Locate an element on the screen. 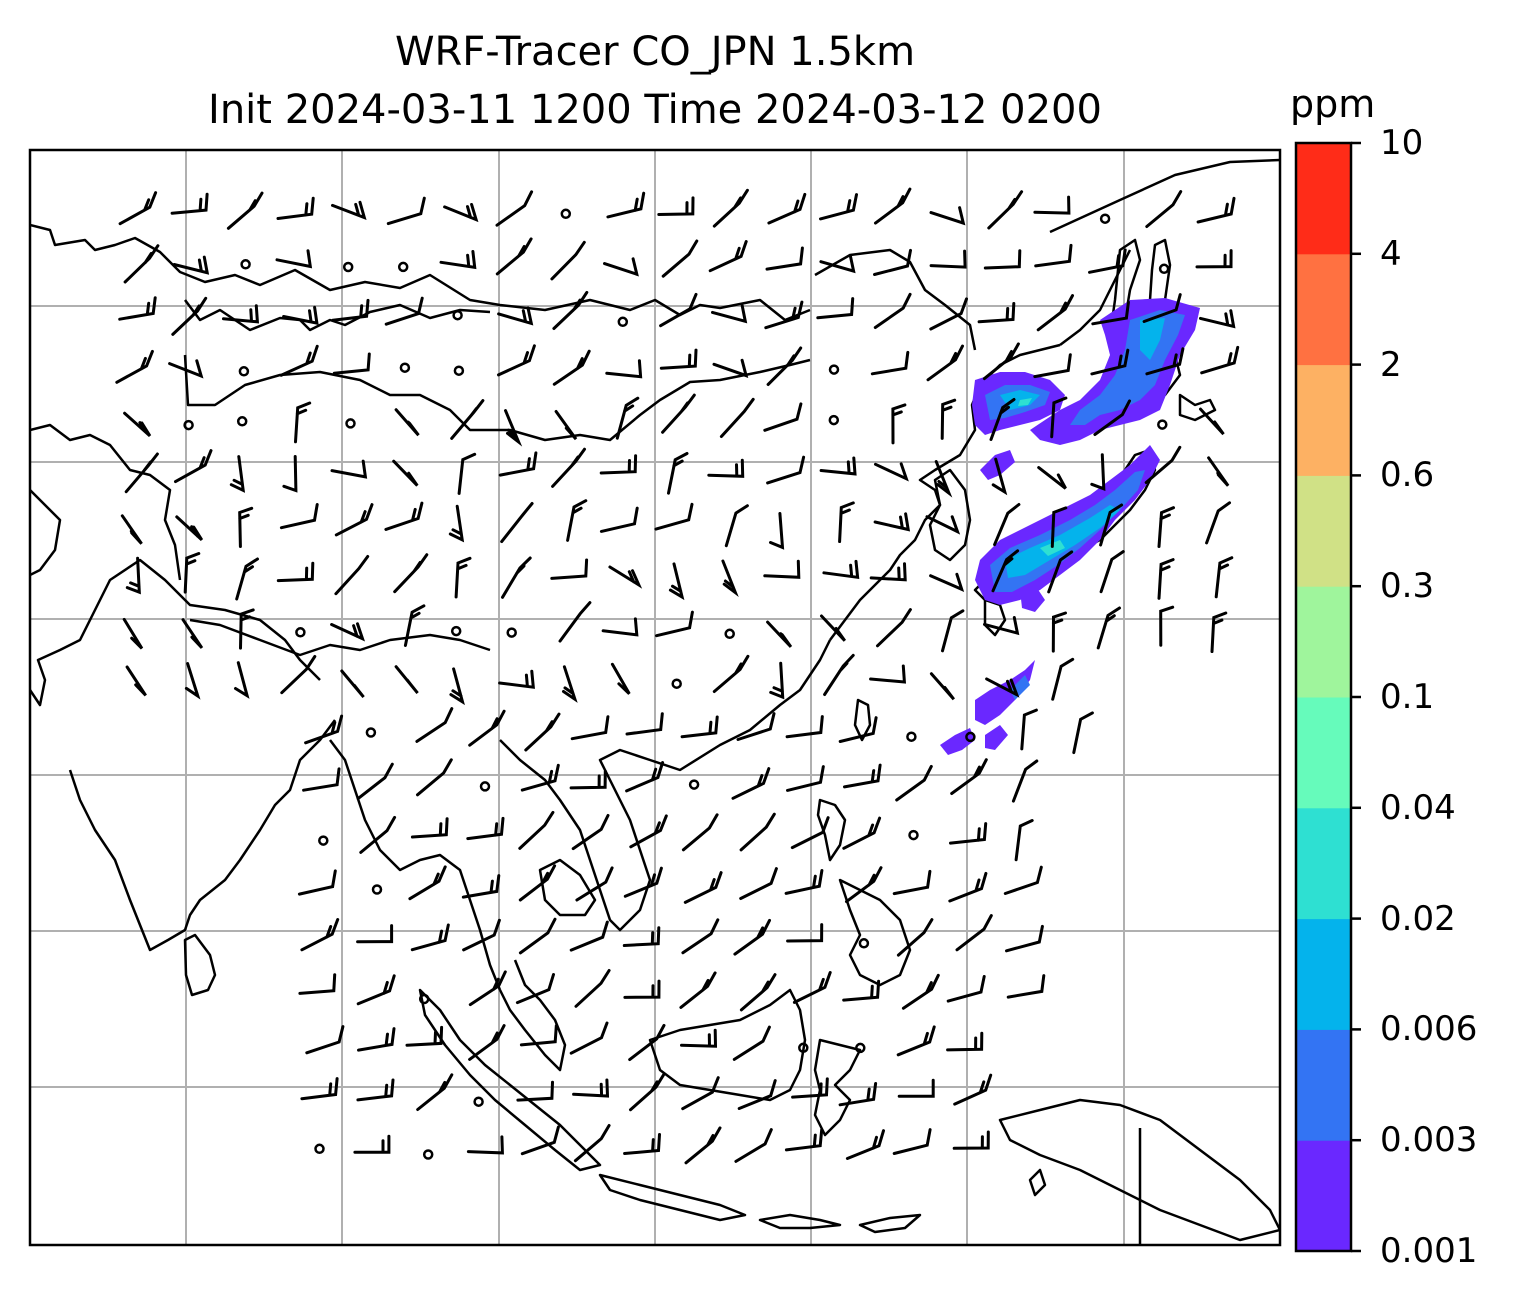  colorbar-tick-label: 0.3 is located at coordinates (1407, 586).